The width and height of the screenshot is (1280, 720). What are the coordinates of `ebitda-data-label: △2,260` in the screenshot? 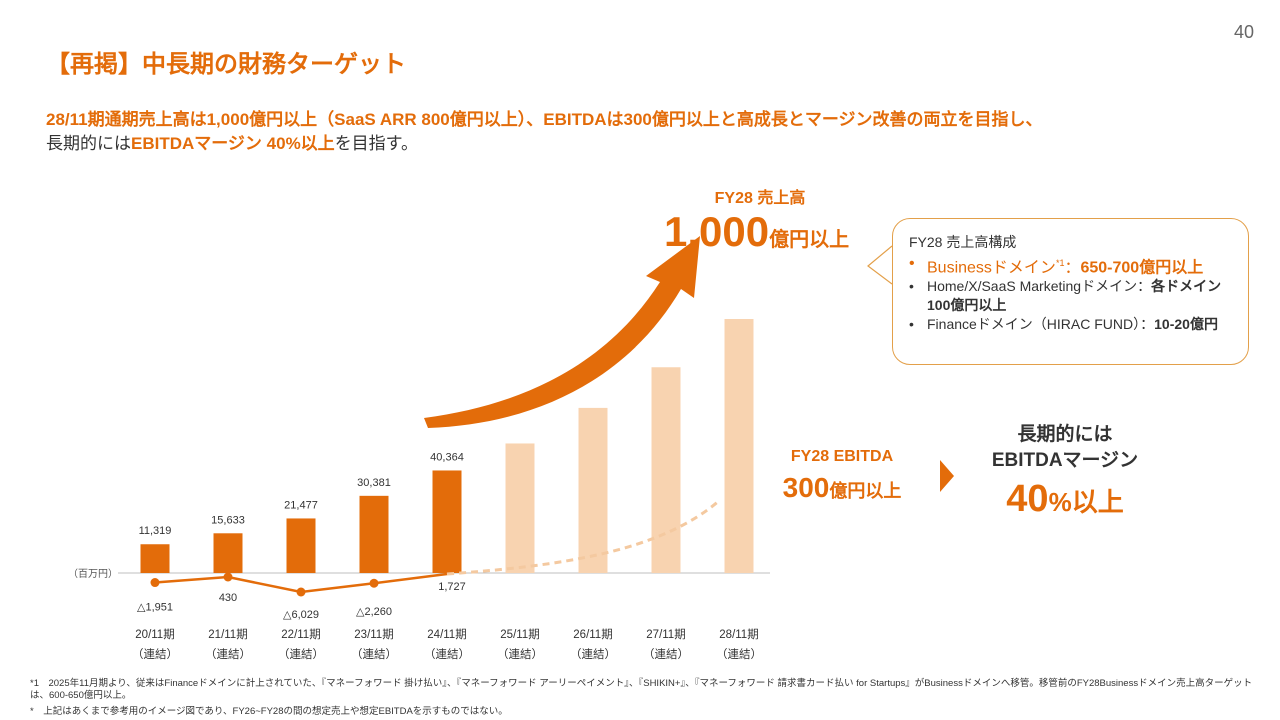 It's located at (374, 612).